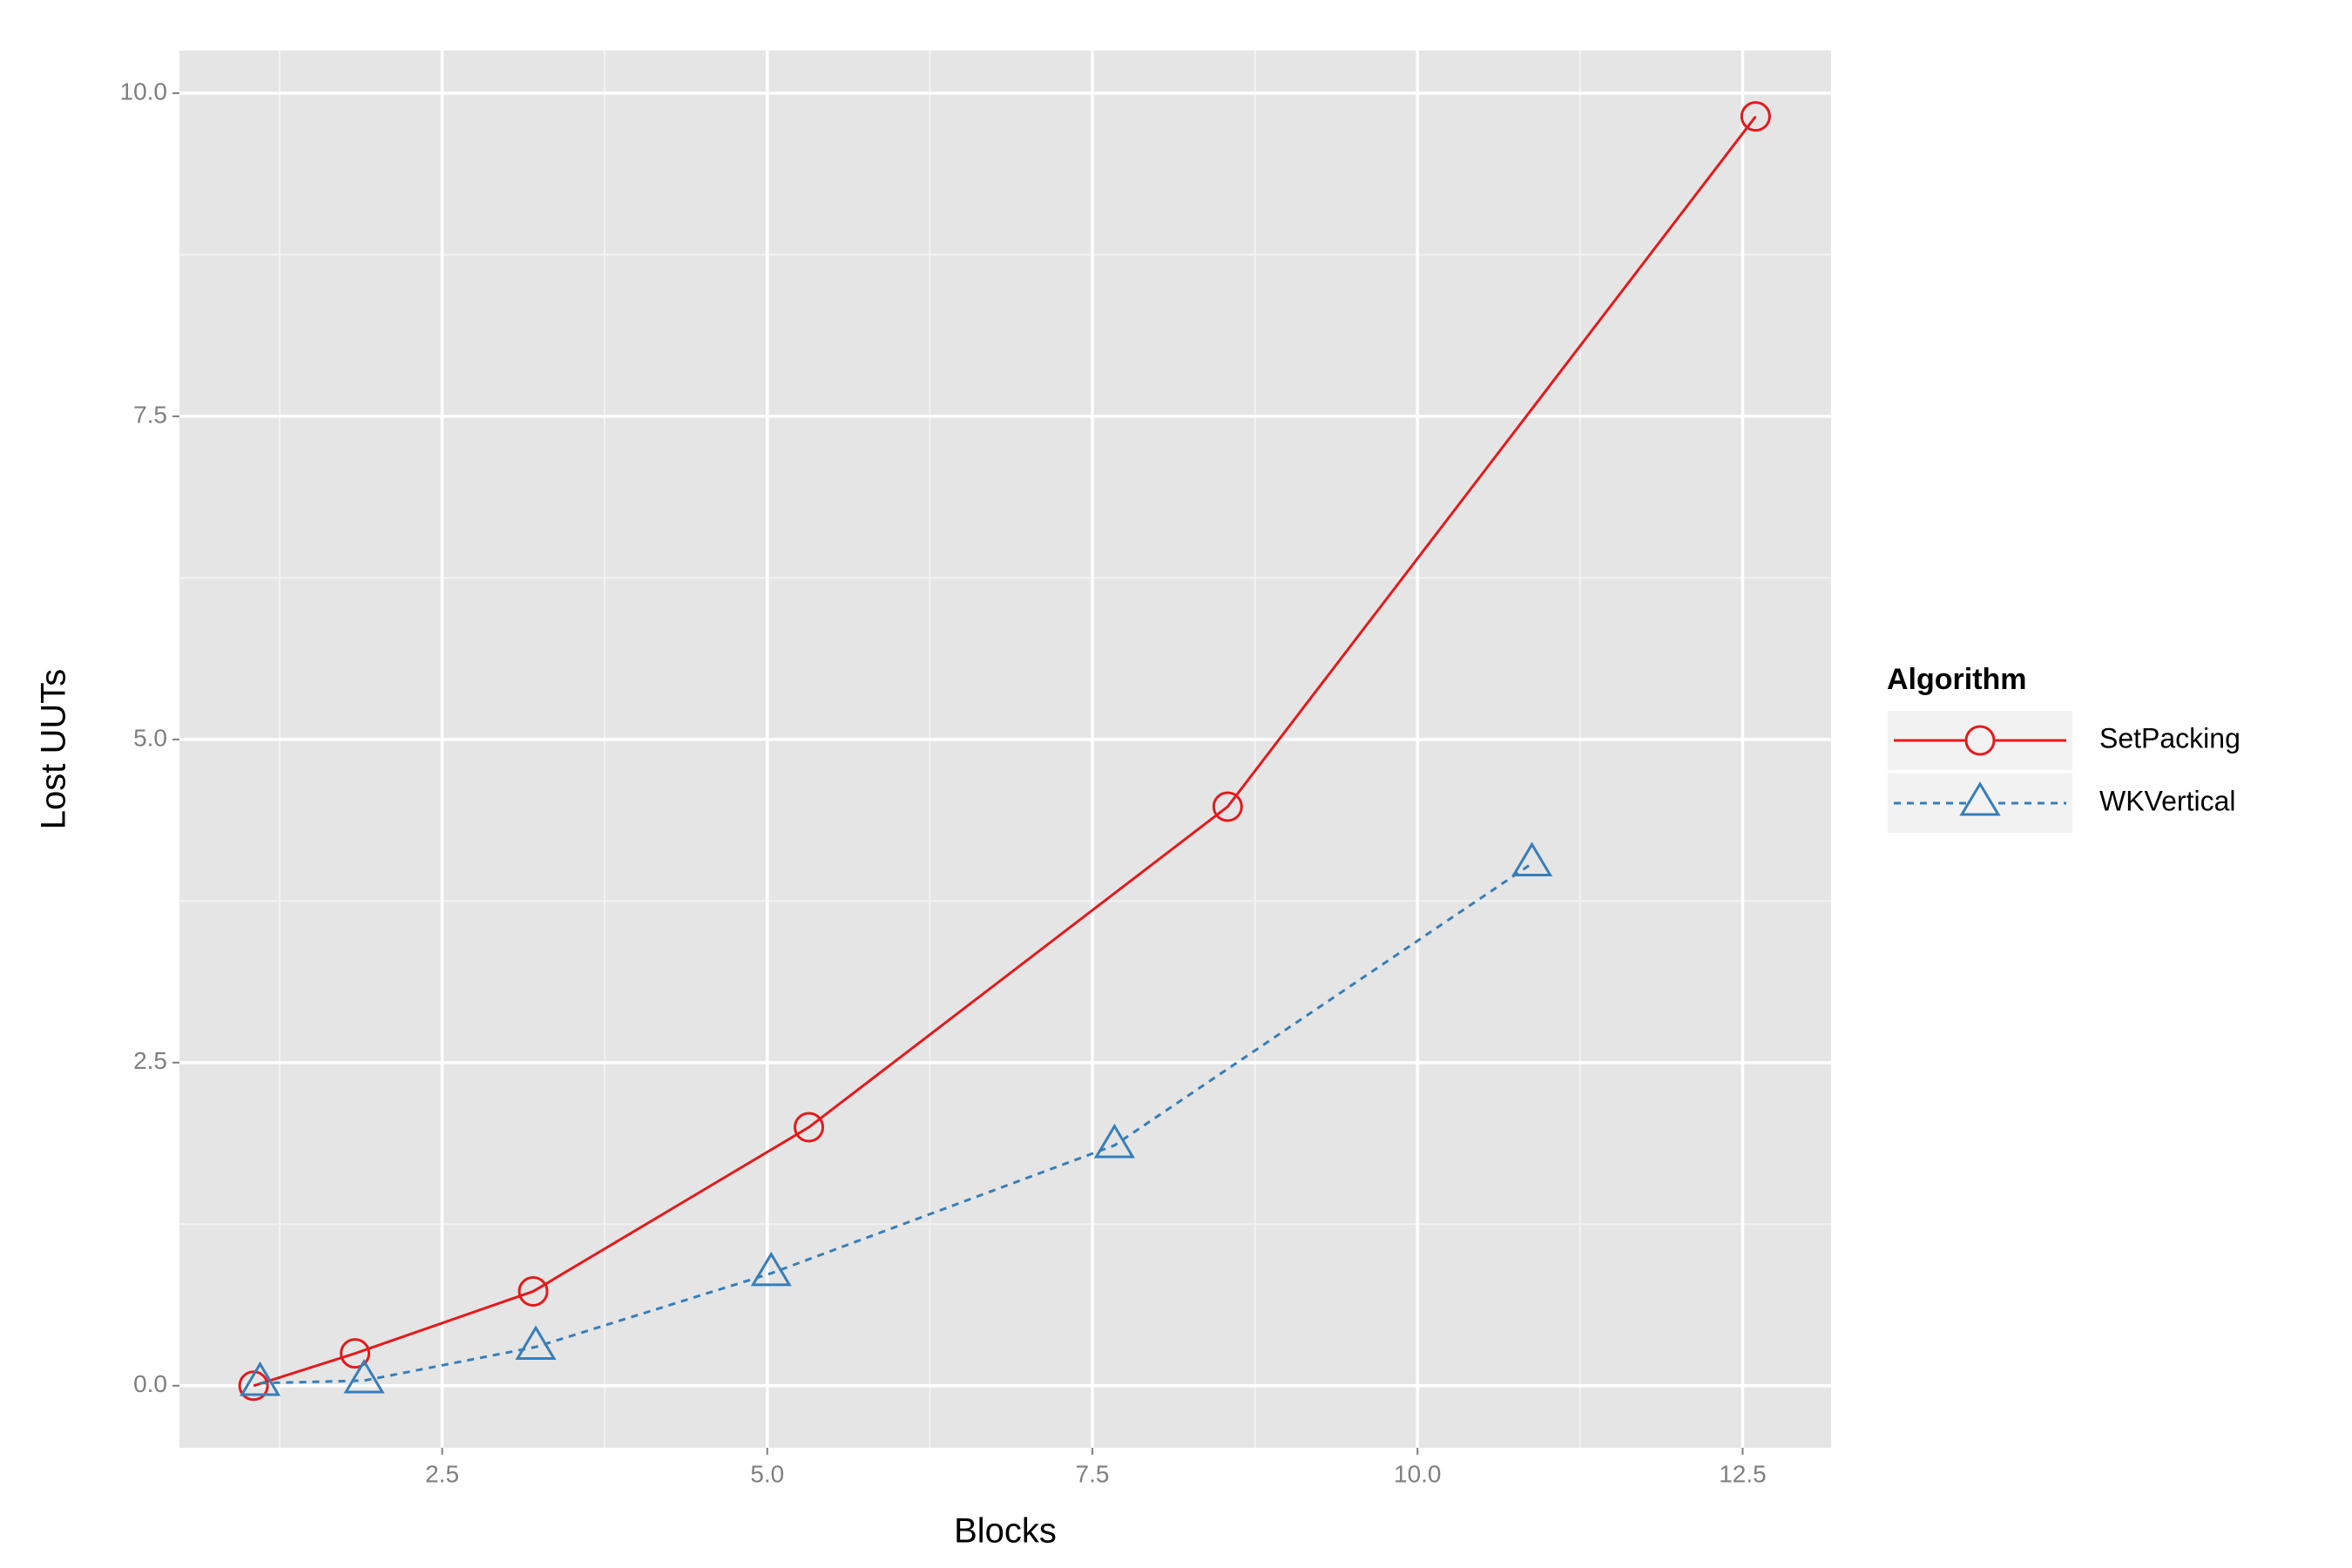  Describe the element at coordinates (150, 415) in the screenshot. I see `y-tick-label: 7.5` at that location.